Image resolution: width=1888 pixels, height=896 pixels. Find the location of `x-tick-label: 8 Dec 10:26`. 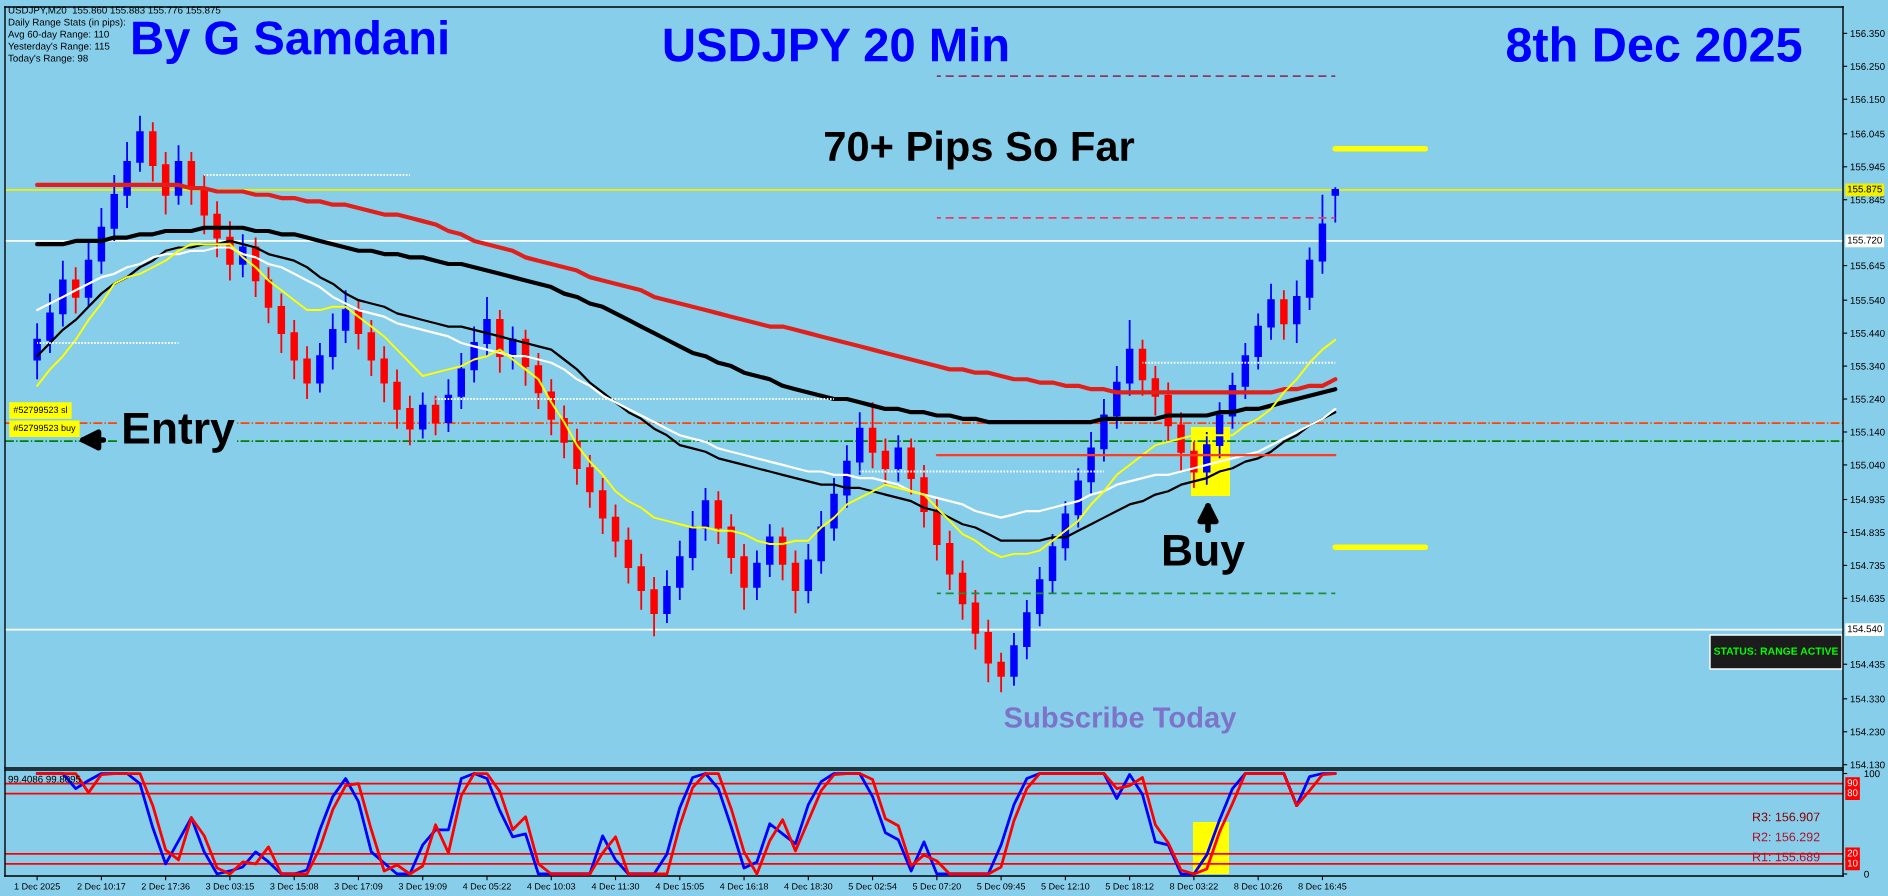

x-tick-label: 8 Dec 10:26 is located at coordinates (1258, 886).